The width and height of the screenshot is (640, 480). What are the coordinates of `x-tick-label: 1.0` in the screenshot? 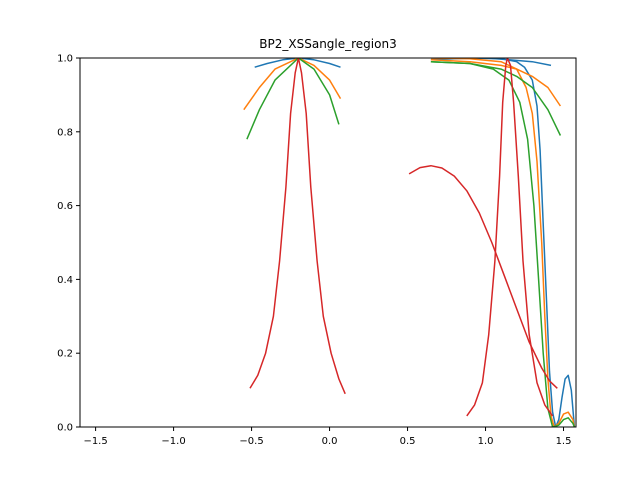 It's located at (486, 441).